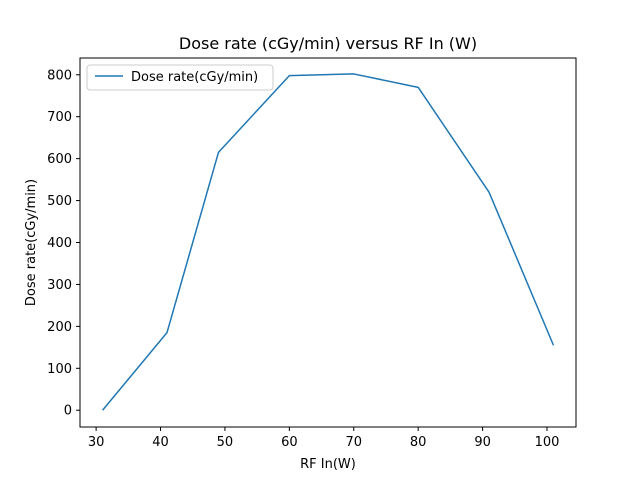  I want to click on x-tick-label: 90, so click(482, 442).